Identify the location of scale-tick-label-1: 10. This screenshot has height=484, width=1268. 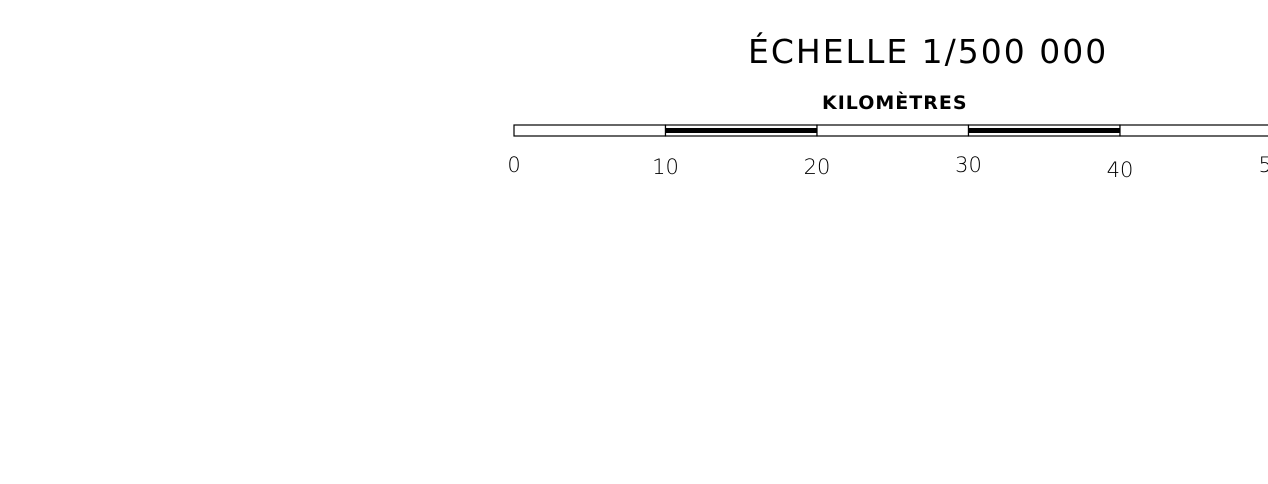
(665, 167).